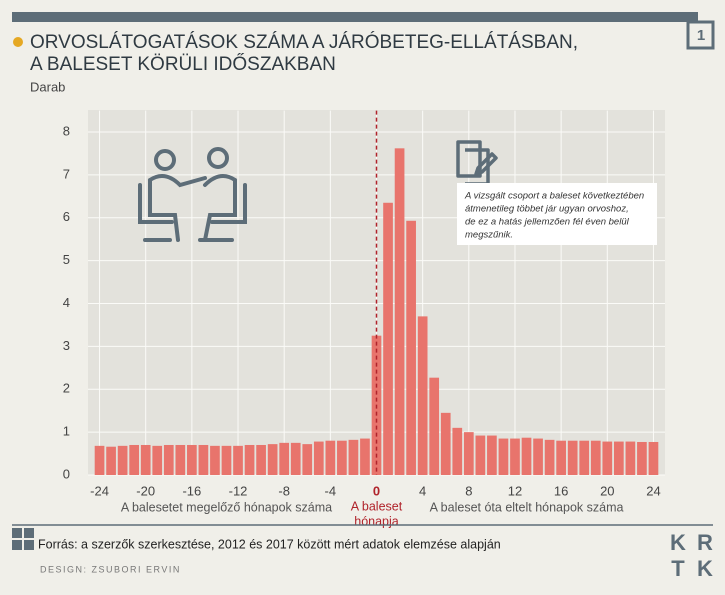 Image resolution: width=725 pixels, height=595 pixels. I want to click on x-tick-label: -4, so click(331, 490).